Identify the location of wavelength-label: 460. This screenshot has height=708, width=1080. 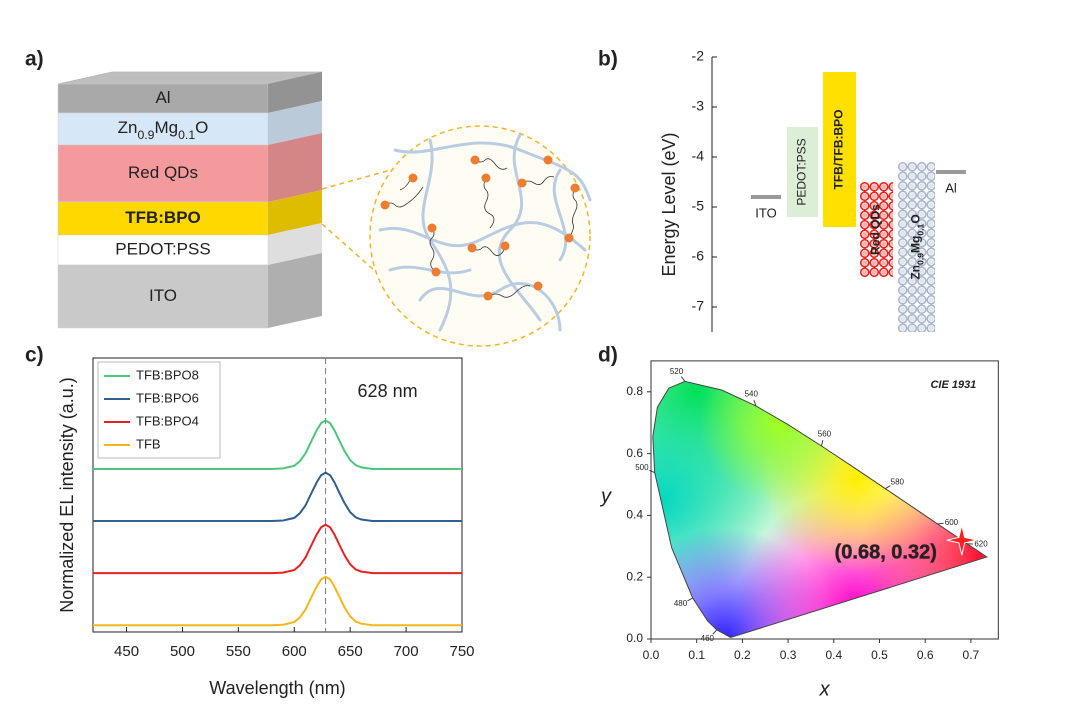
(708, 638).